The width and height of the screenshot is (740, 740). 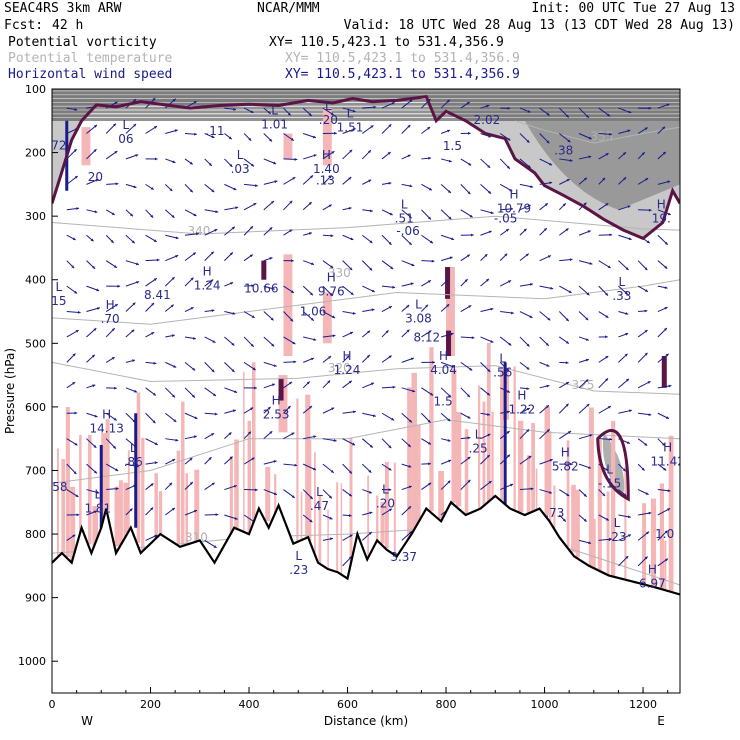 What do you see at coordinates (502, 372) in the screenshot?
I see `extremum-value: .56` at bounding box center [502, 372].